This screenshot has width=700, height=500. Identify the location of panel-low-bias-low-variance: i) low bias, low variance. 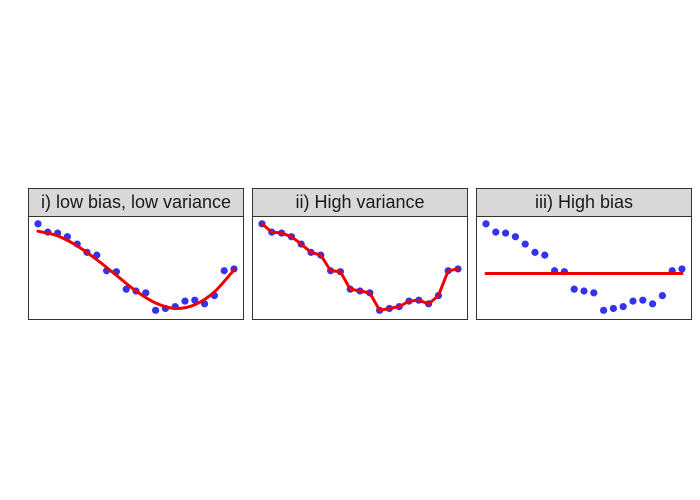
(136, 254).